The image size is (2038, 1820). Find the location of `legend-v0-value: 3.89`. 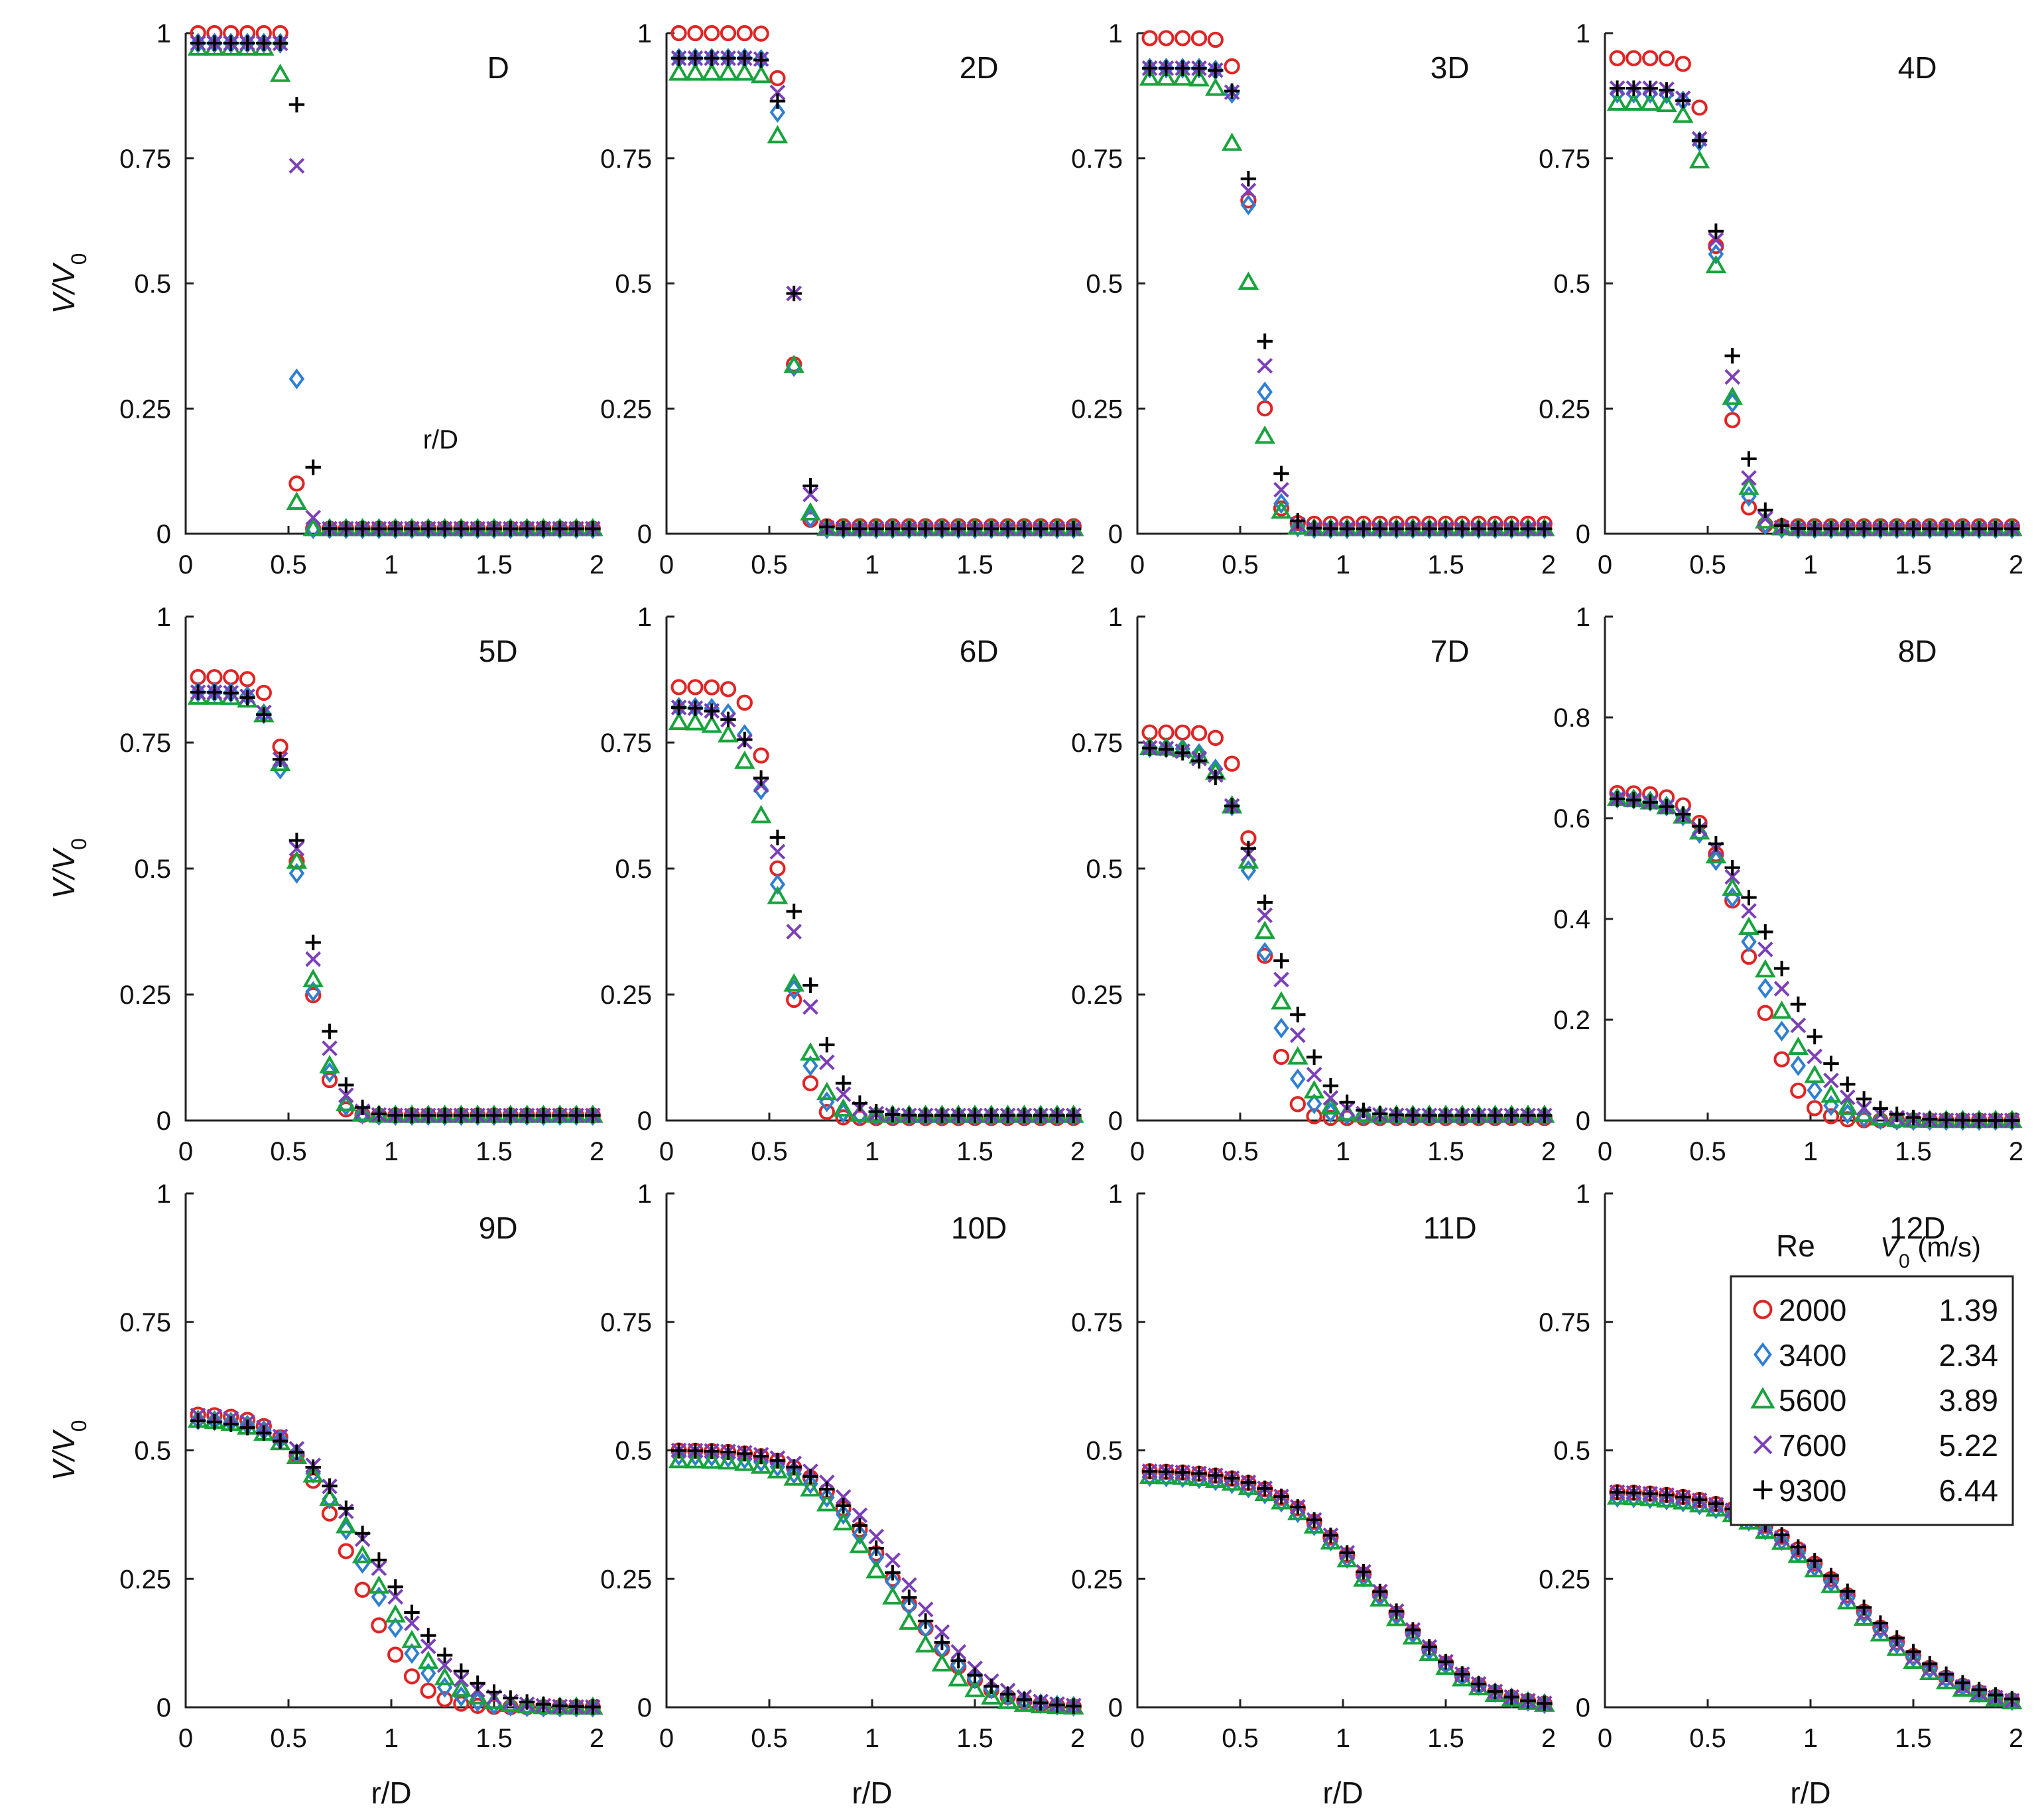

legend-v0-value: 3.89 is located at coordinates (1968, 1400).